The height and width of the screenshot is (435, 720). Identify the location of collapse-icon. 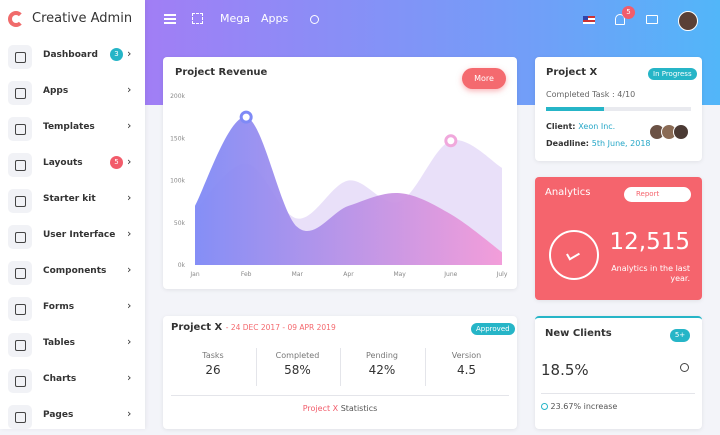
(197, 18).